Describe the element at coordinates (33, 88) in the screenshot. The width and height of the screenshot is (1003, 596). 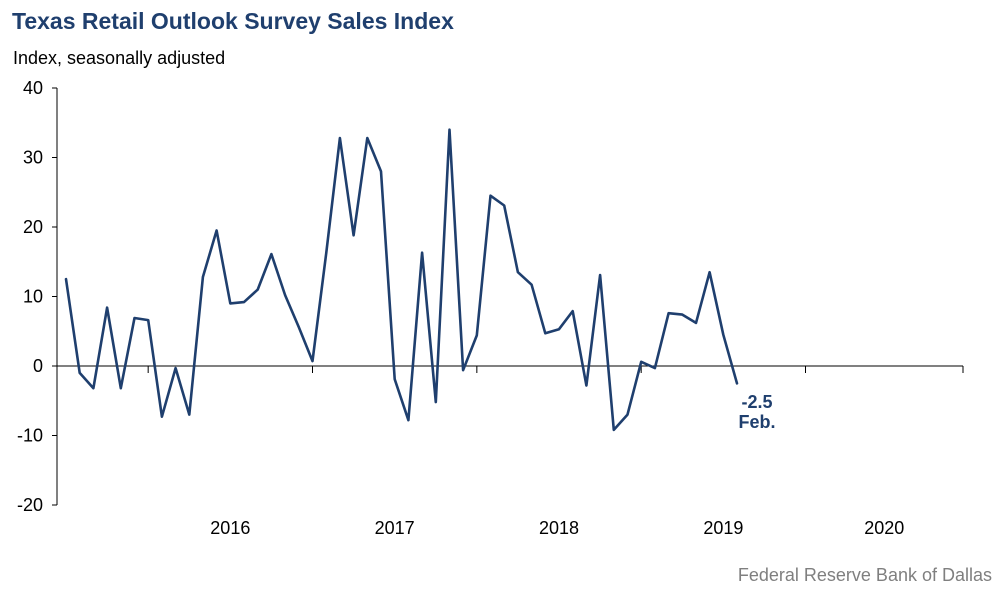
I see `y-tick-label: 40` at that location.